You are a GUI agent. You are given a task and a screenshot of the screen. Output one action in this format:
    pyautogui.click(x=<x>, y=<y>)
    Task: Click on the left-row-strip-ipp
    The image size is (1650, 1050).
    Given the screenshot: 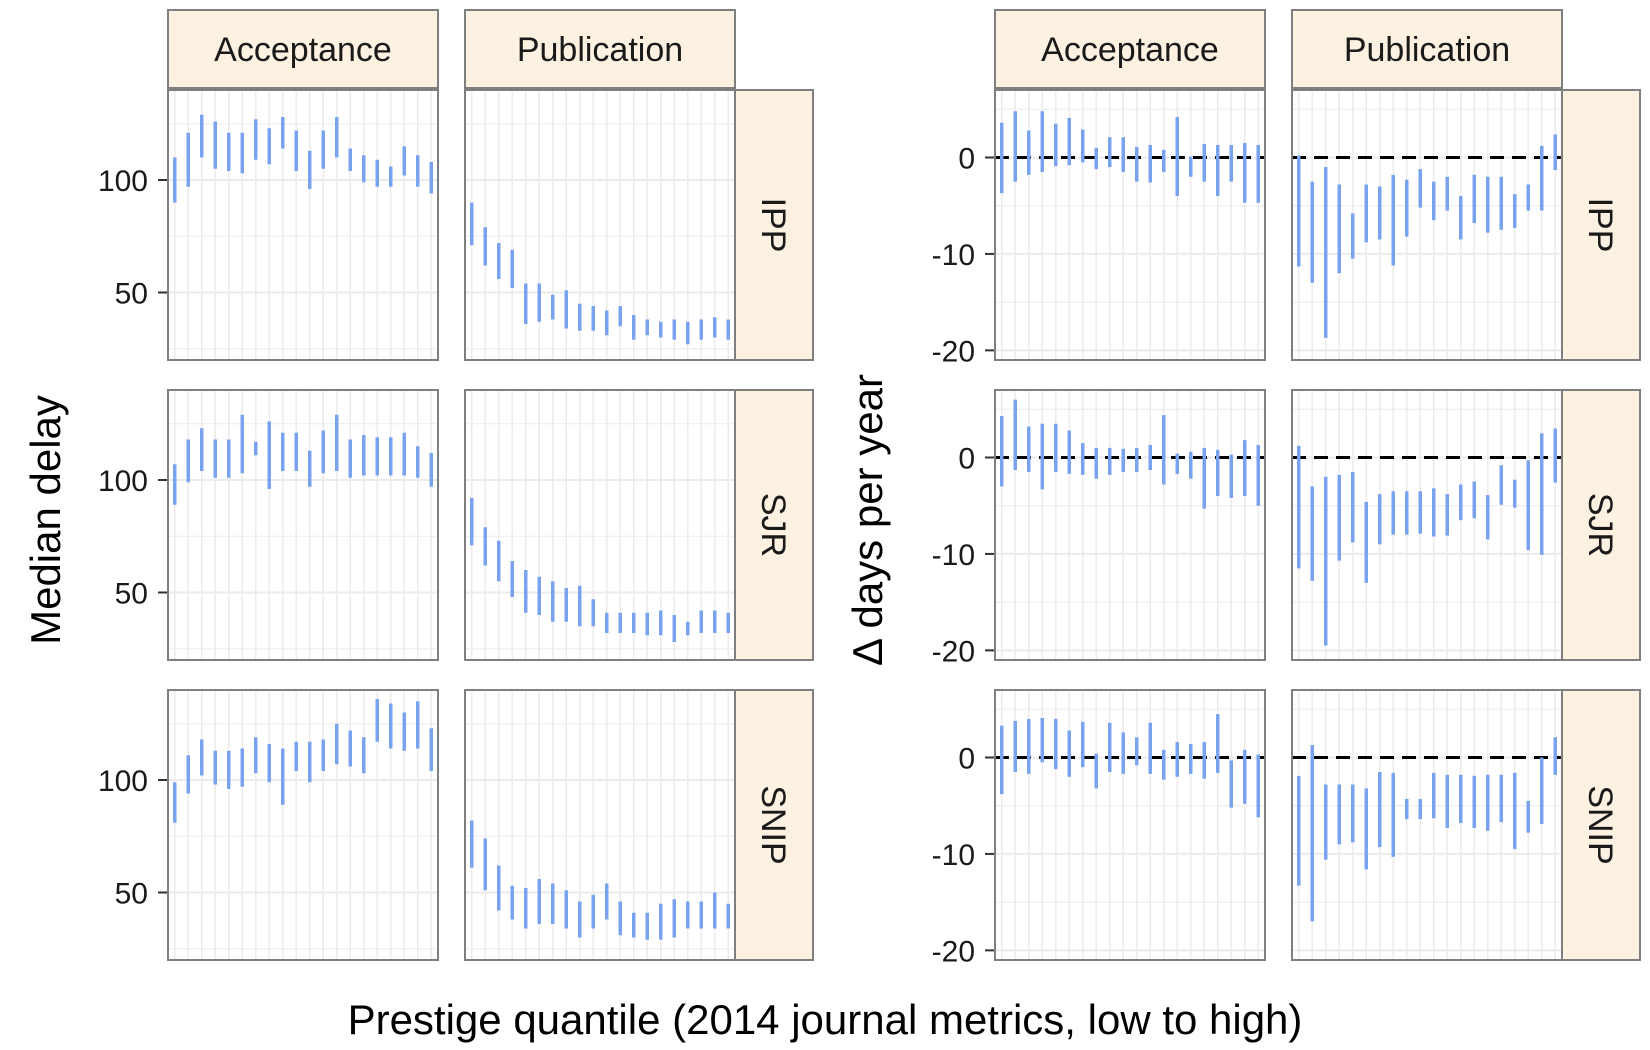 What is the action you would take?
    pyautogui.click(x=774, y=225)
    